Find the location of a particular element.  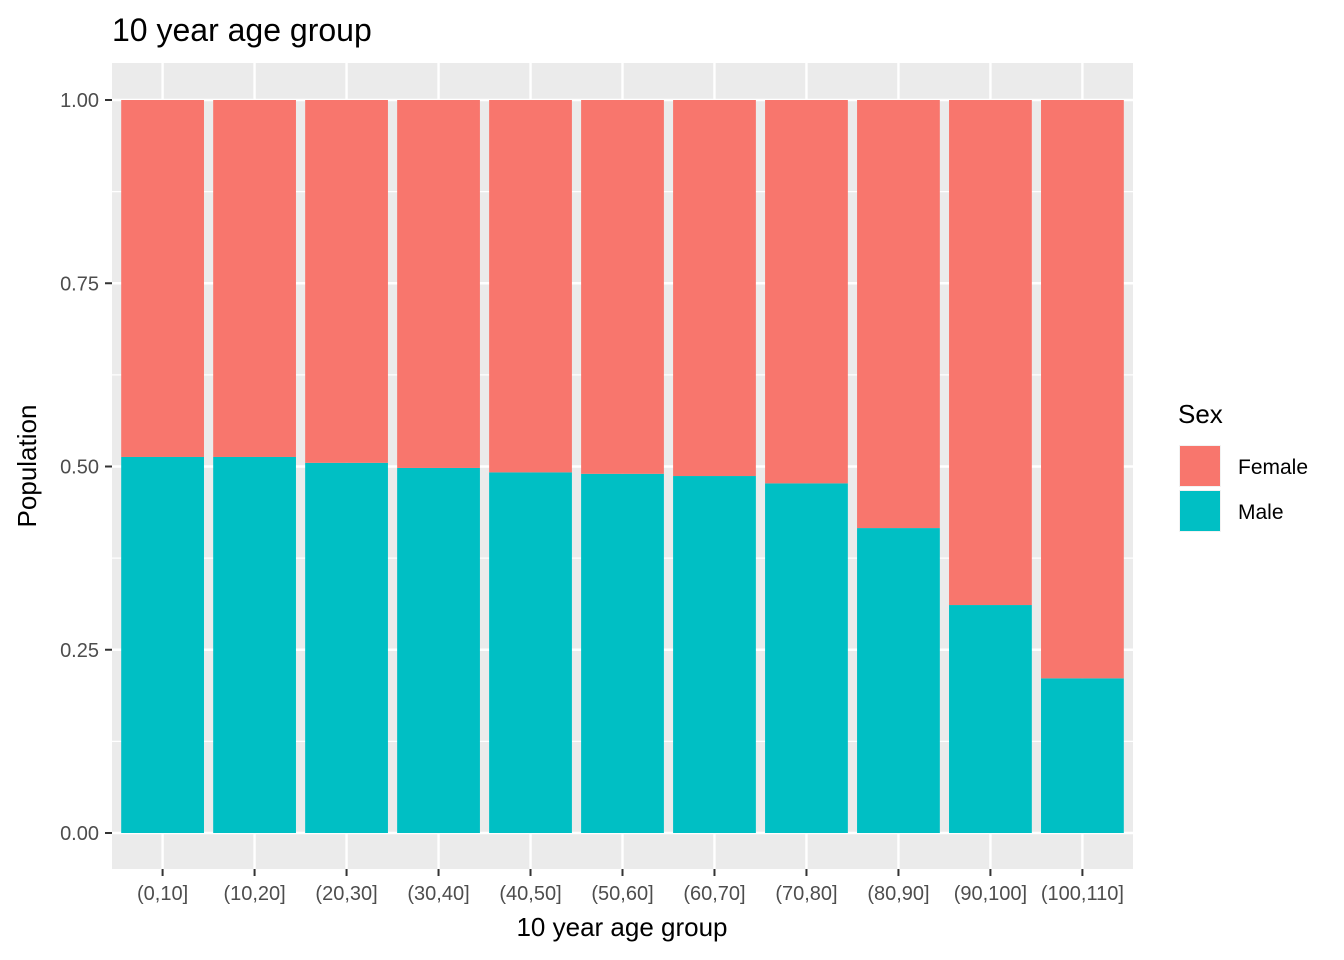

chart-title: 10 year age group is located at coordinates (242, 30).